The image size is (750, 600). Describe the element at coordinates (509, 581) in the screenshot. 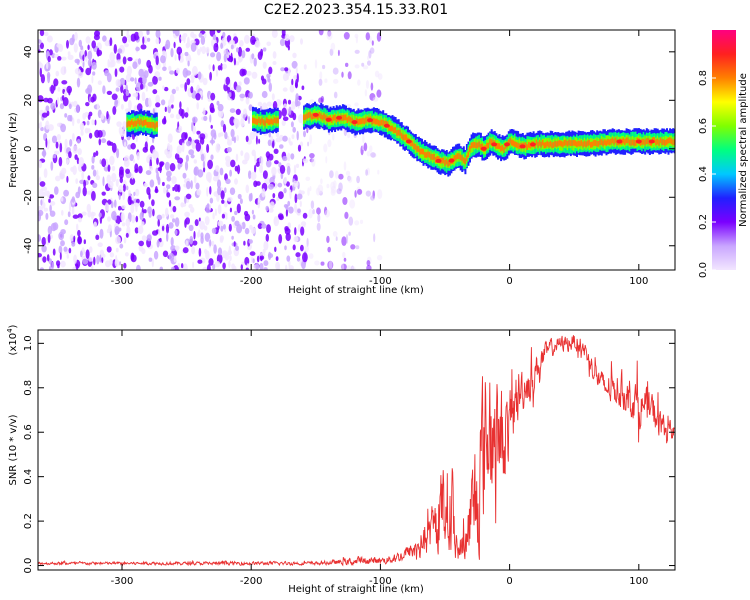

I see `x-tick-label: 0` at that location.